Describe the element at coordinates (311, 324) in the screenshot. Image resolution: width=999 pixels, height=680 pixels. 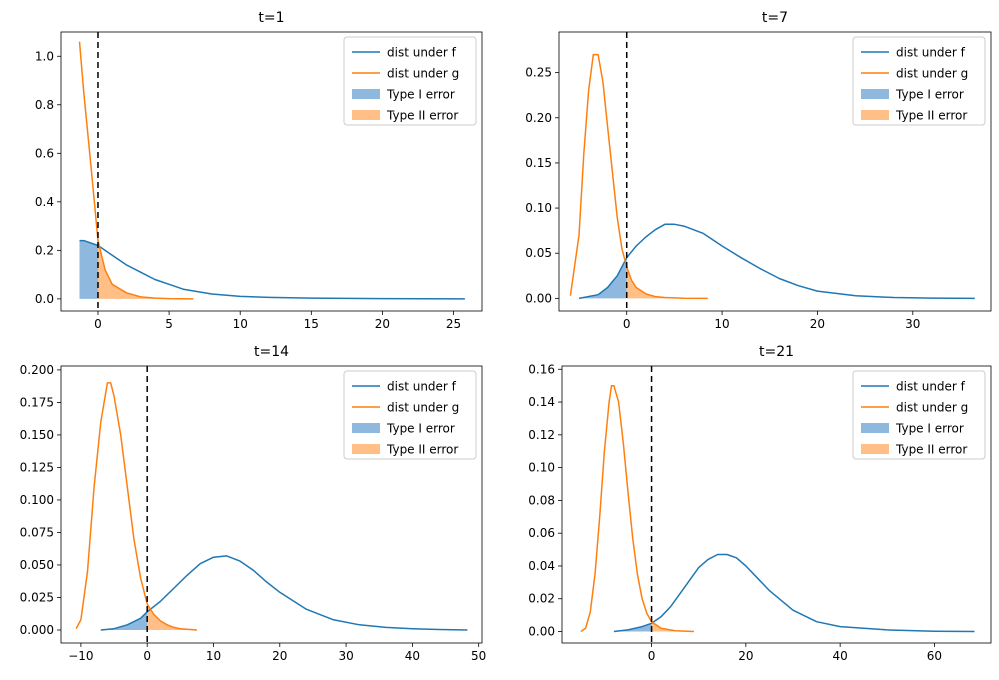
I see `x-tick-label: 15` at that location.